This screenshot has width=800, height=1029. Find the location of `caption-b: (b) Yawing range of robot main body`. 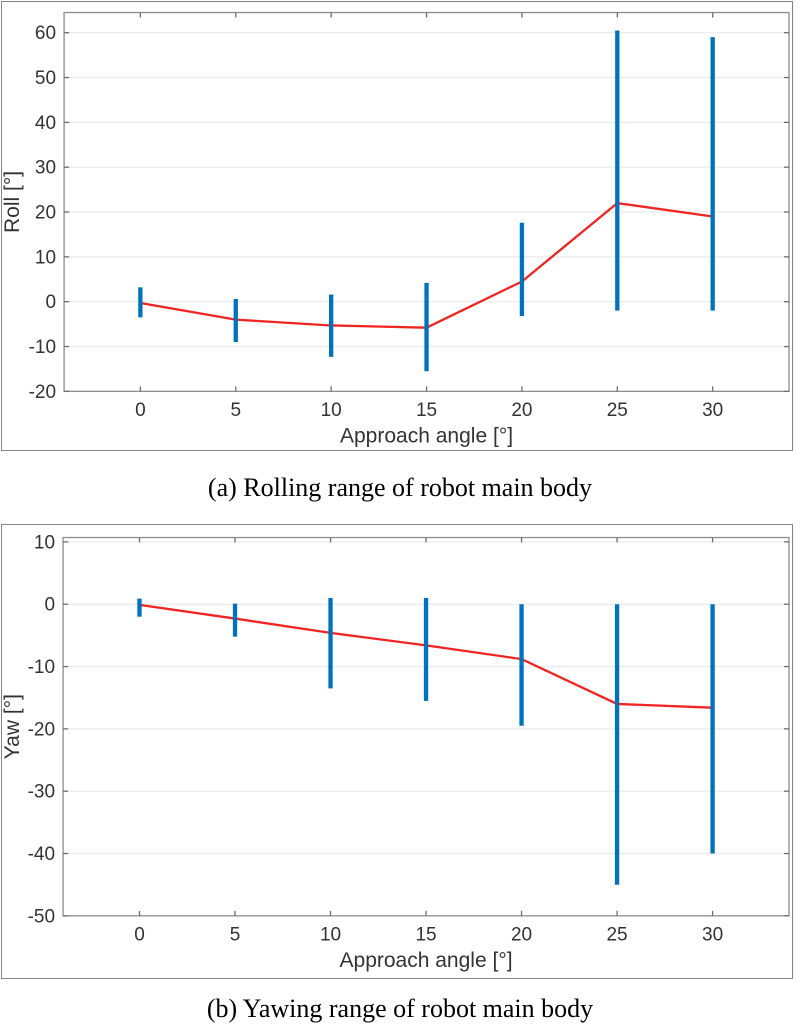

caption-b: (b) Yawing range of robot main body is located at coordinates (400, 1004).